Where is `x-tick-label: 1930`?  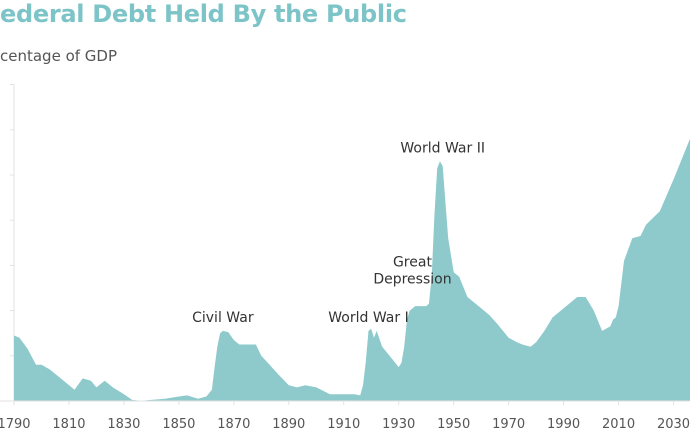
x-tick-label: 1930 is located at coordinates (398, 424).